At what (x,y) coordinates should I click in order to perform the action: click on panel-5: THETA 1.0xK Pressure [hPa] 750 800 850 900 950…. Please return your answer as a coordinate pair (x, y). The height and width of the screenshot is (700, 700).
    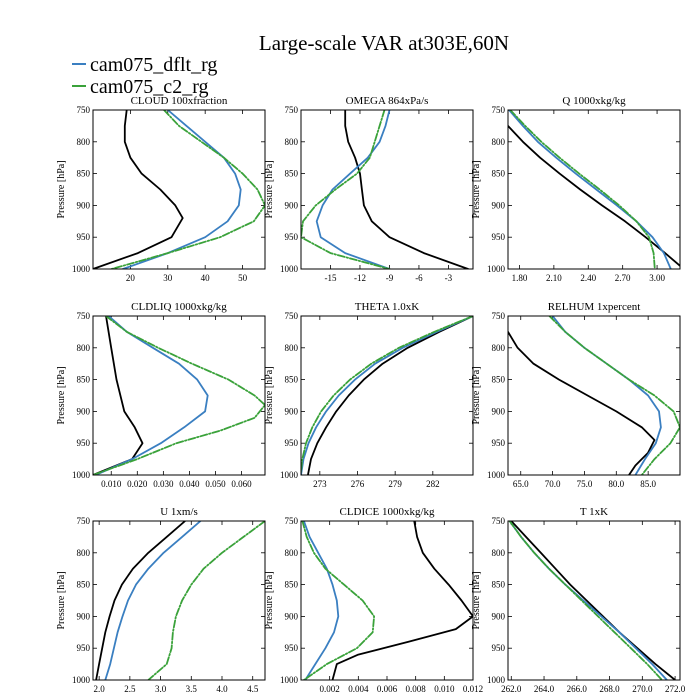
    Looking at the image, I should click on (369, 395).